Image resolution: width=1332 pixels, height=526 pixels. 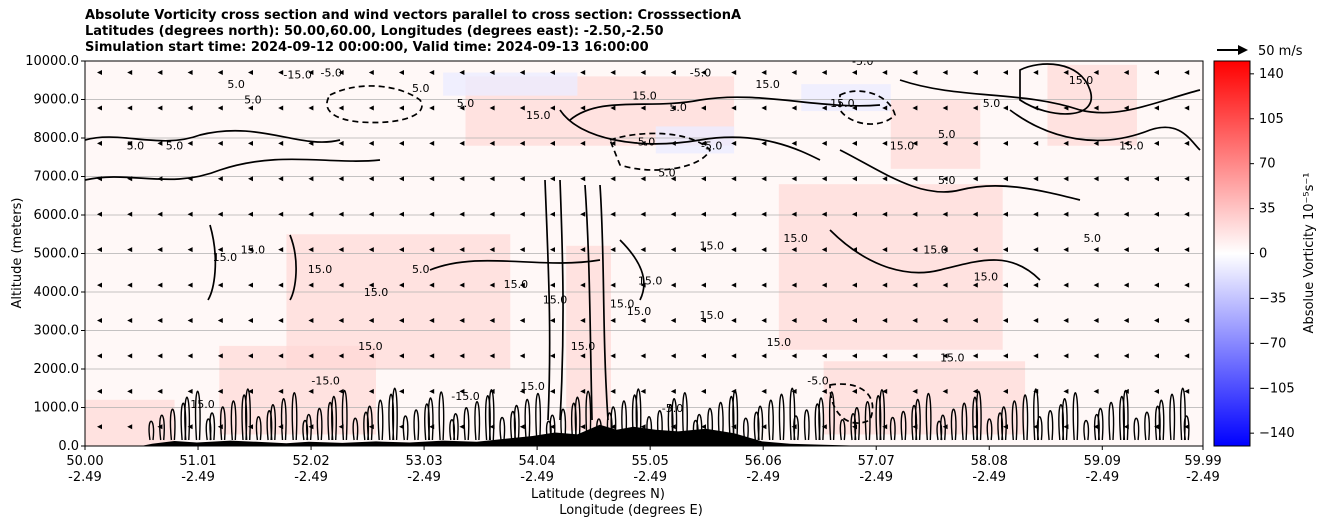 What do you see at coordinates (876, 461) in the screenshot?
I see `x-tick-label-lat: 57.07` at bounding box center [876, 461].